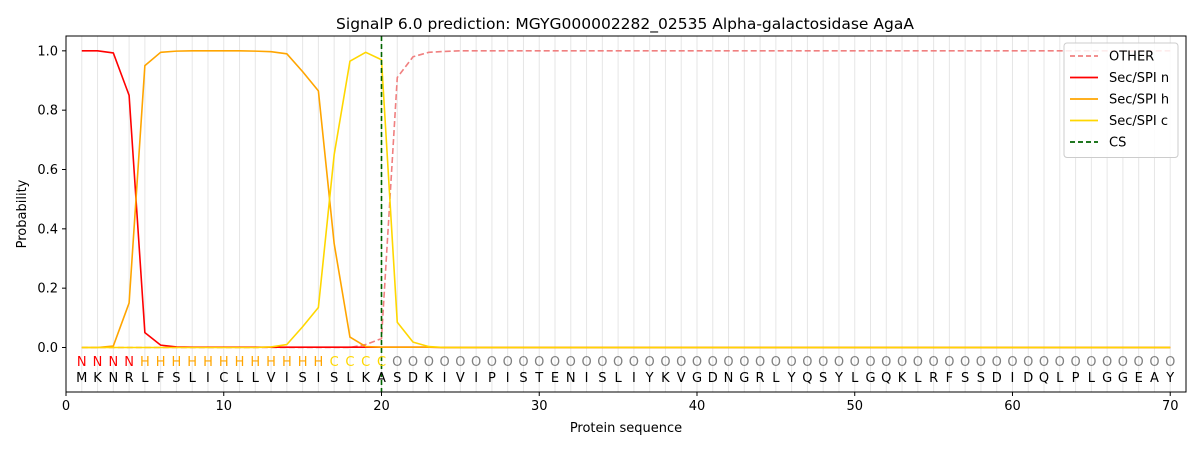 This screenshot has height=450, width=1200. I want to click on x-axis-label: Protein sequence, so click(626, 428).